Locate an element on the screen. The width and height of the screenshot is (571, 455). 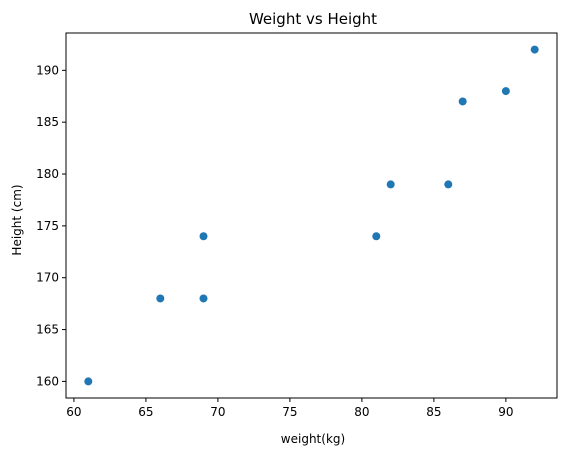
y-axis-label: Height (cm) is located at coordinates (17, 219).